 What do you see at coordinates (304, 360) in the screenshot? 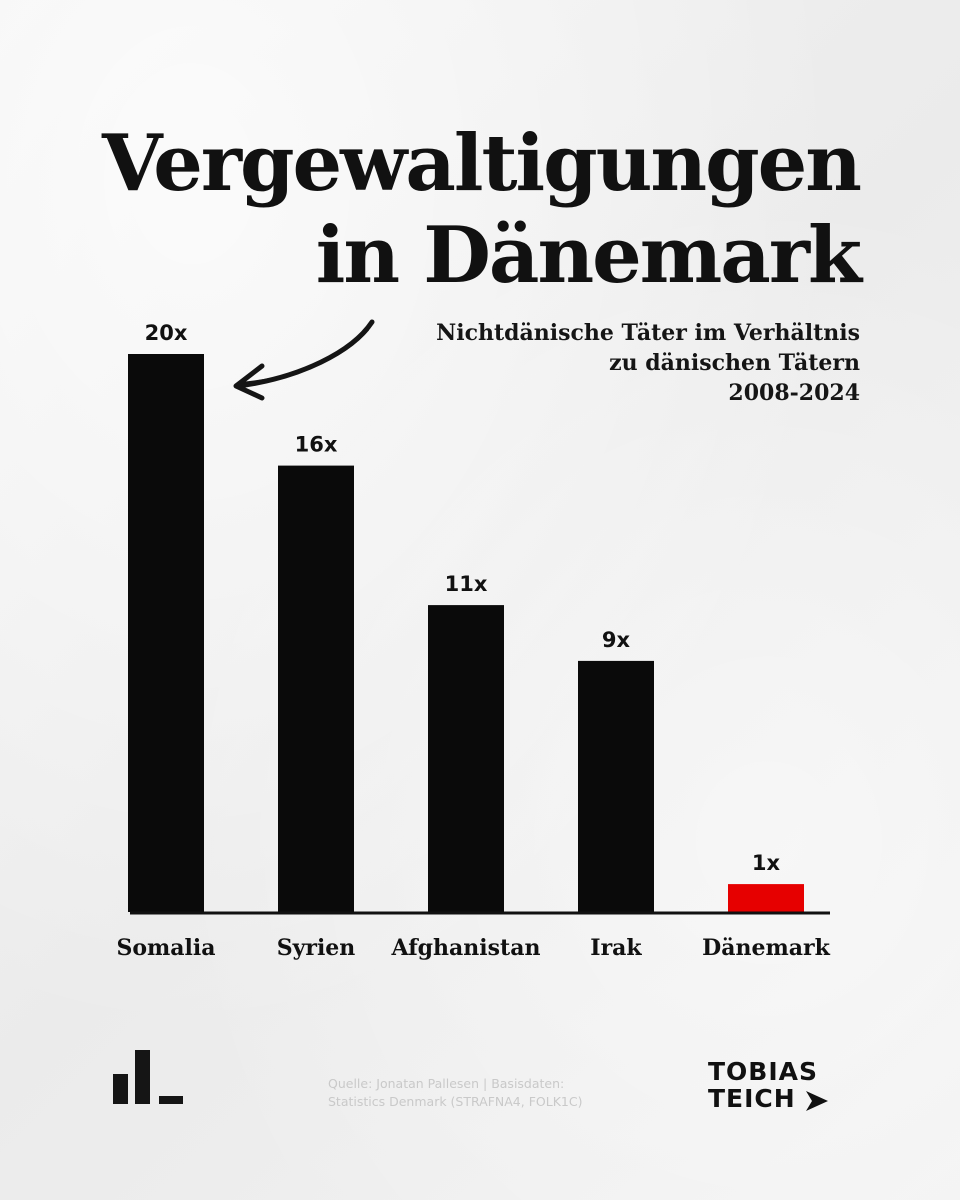
I see `annotation-arrow-icon` at bounding box center [304, 360].